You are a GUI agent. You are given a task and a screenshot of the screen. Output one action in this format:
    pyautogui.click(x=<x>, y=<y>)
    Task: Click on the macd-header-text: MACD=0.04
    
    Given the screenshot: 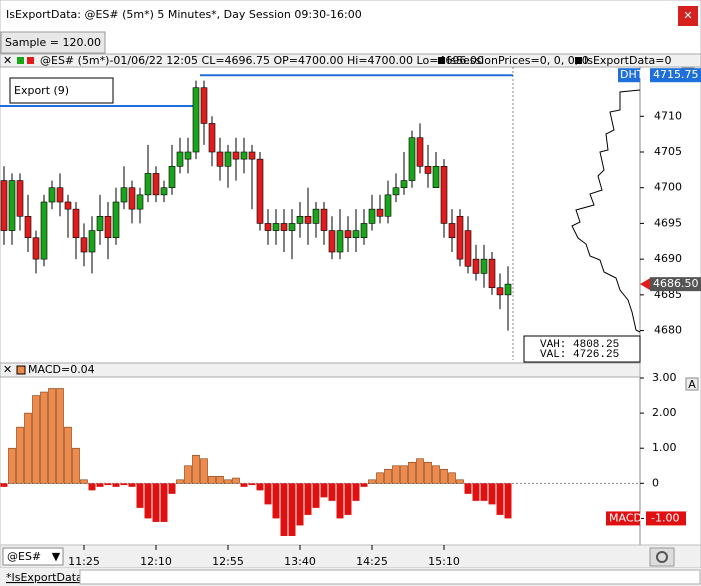 What is the action you would take?
    pyautogui.click(x=61, y=369)
    